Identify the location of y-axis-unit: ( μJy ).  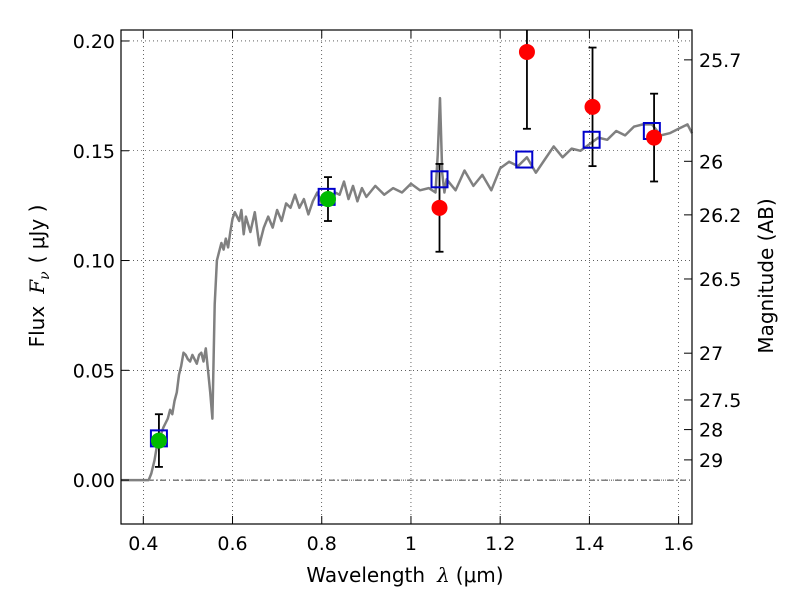
(37, 234).